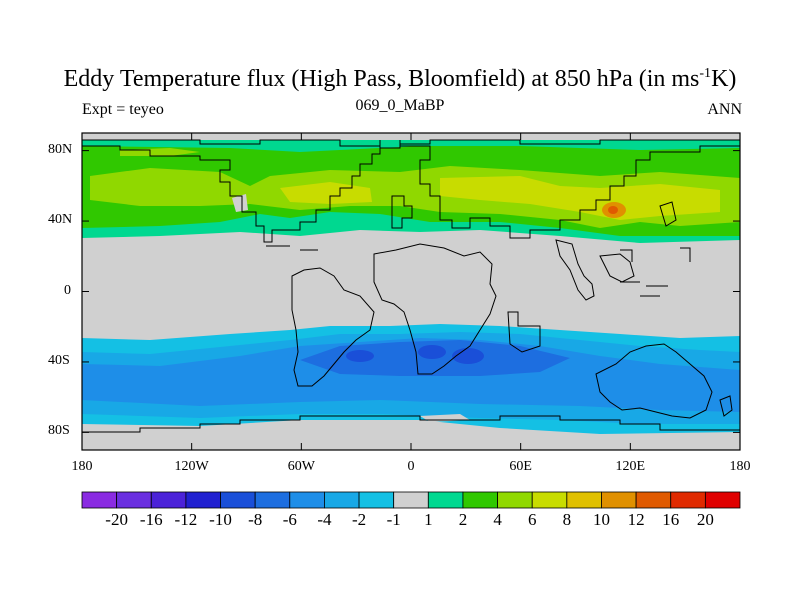 The width and height of the screenshot is (800, 600). Describe the element at coordinates (191, 466) in the screenshot. I see `lon-label: 120W` at that location.